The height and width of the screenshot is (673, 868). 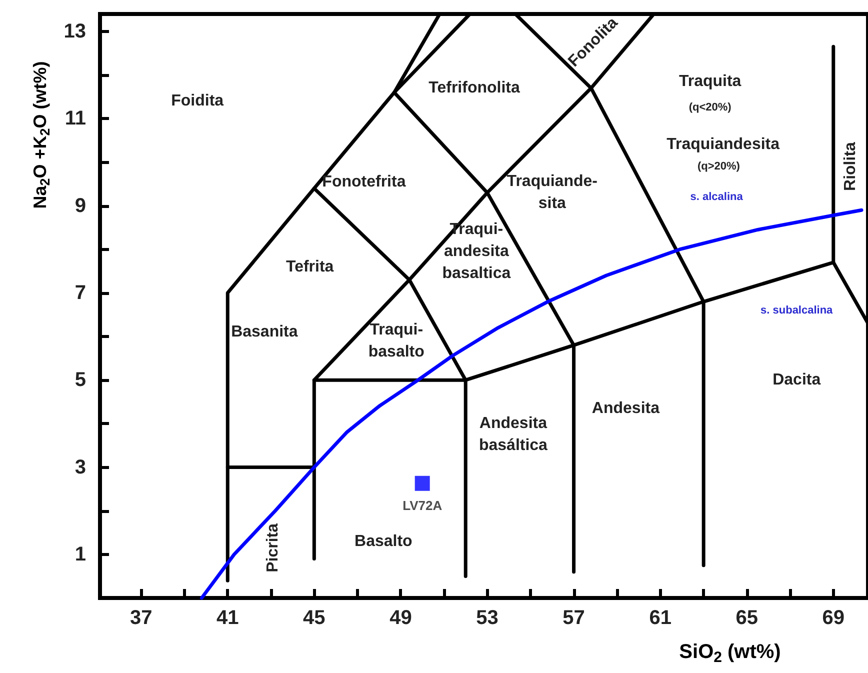 What do you see at coordinates (314, 618) in the screenshot?
I see `x-tick-label: 45` at bounding box center [314, 618].